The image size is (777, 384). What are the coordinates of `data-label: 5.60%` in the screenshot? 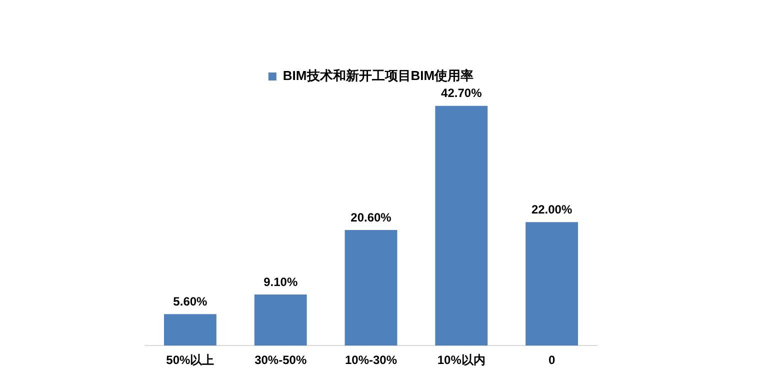 It's located at (190, 301).